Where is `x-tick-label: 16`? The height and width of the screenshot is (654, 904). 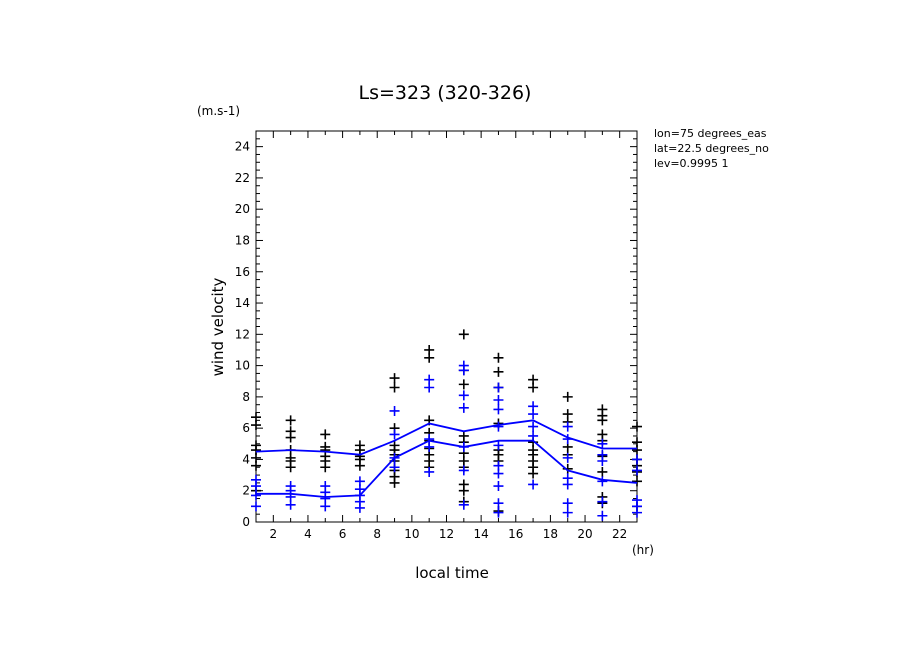
x-tick-label: 16 is located at coordinates (515, 534).